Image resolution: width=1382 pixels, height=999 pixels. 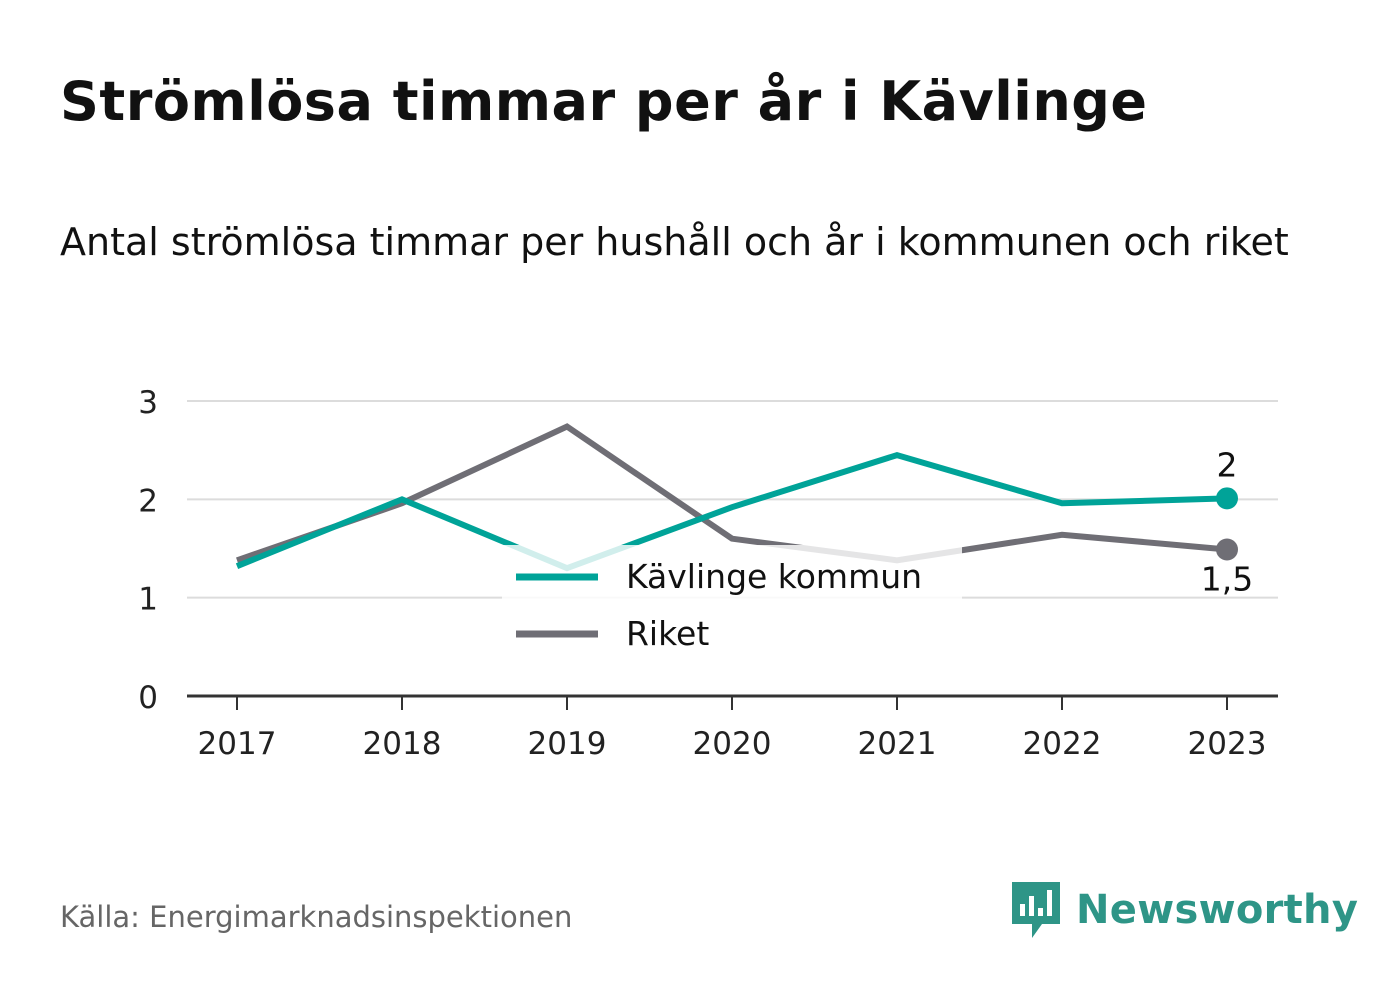 I want to click on y-tick-label: 3, so click(x=148, y=403).